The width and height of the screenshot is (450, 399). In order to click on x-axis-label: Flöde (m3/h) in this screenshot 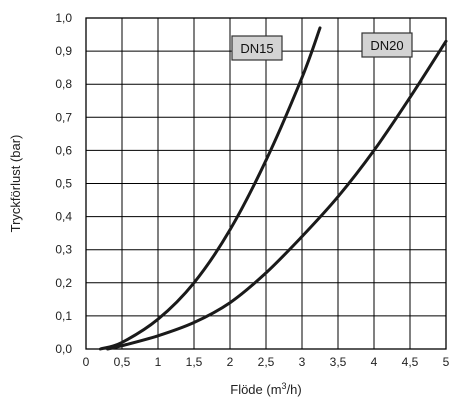, I will do `click(265, 389)`.